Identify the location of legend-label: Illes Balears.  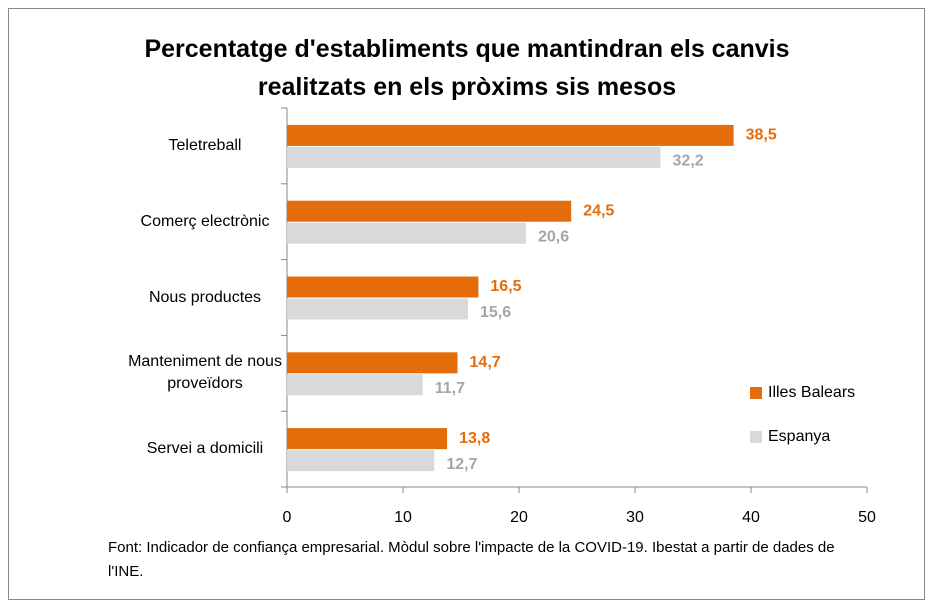
(811, 392).